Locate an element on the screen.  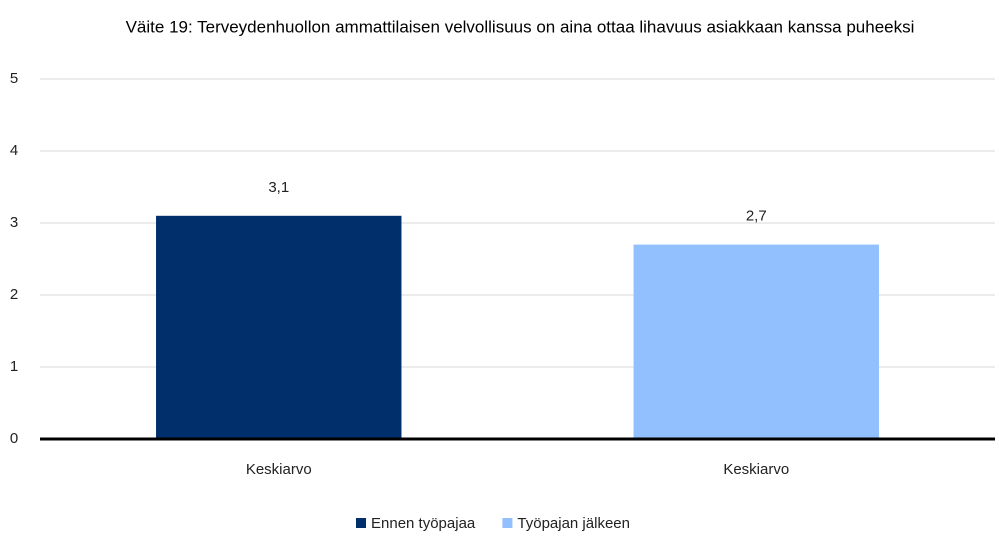
data-label: 2,7 is located at coordinates (756, 216).